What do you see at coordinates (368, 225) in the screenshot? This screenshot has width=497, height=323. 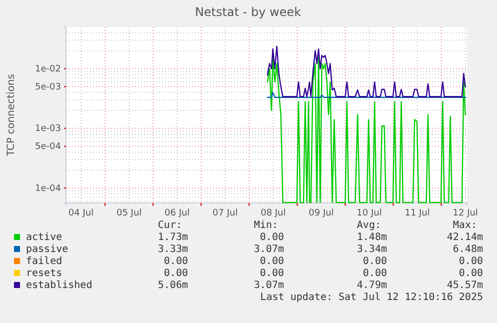 I see `text: Avg:` at bounding box center [368, 225].